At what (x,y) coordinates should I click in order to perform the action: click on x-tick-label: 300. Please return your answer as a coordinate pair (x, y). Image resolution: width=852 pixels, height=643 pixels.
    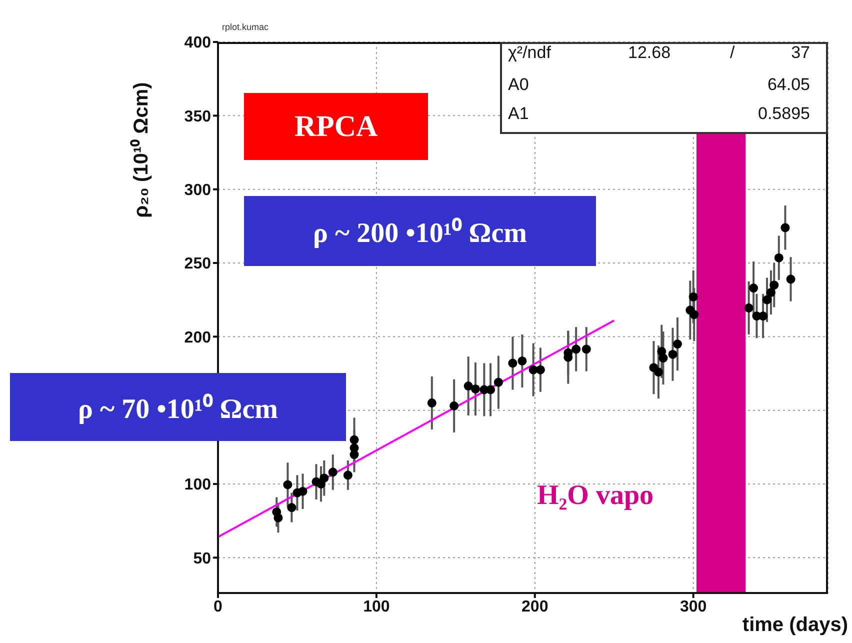
    Looking at the image, I should click on (693, 607).